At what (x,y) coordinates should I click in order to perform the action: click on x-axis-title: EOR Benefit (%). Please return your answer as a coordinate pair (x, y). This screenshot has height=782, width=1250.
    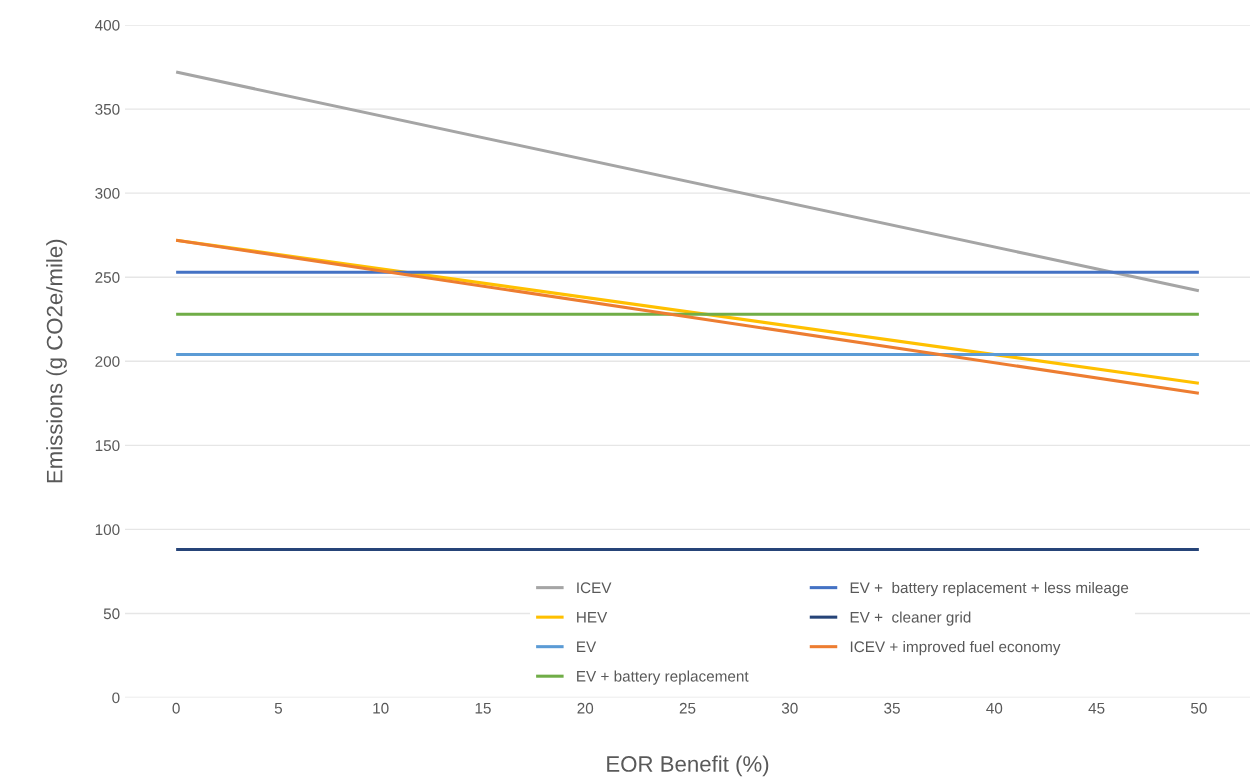
    Looking at the image, I should click on (688, 766).